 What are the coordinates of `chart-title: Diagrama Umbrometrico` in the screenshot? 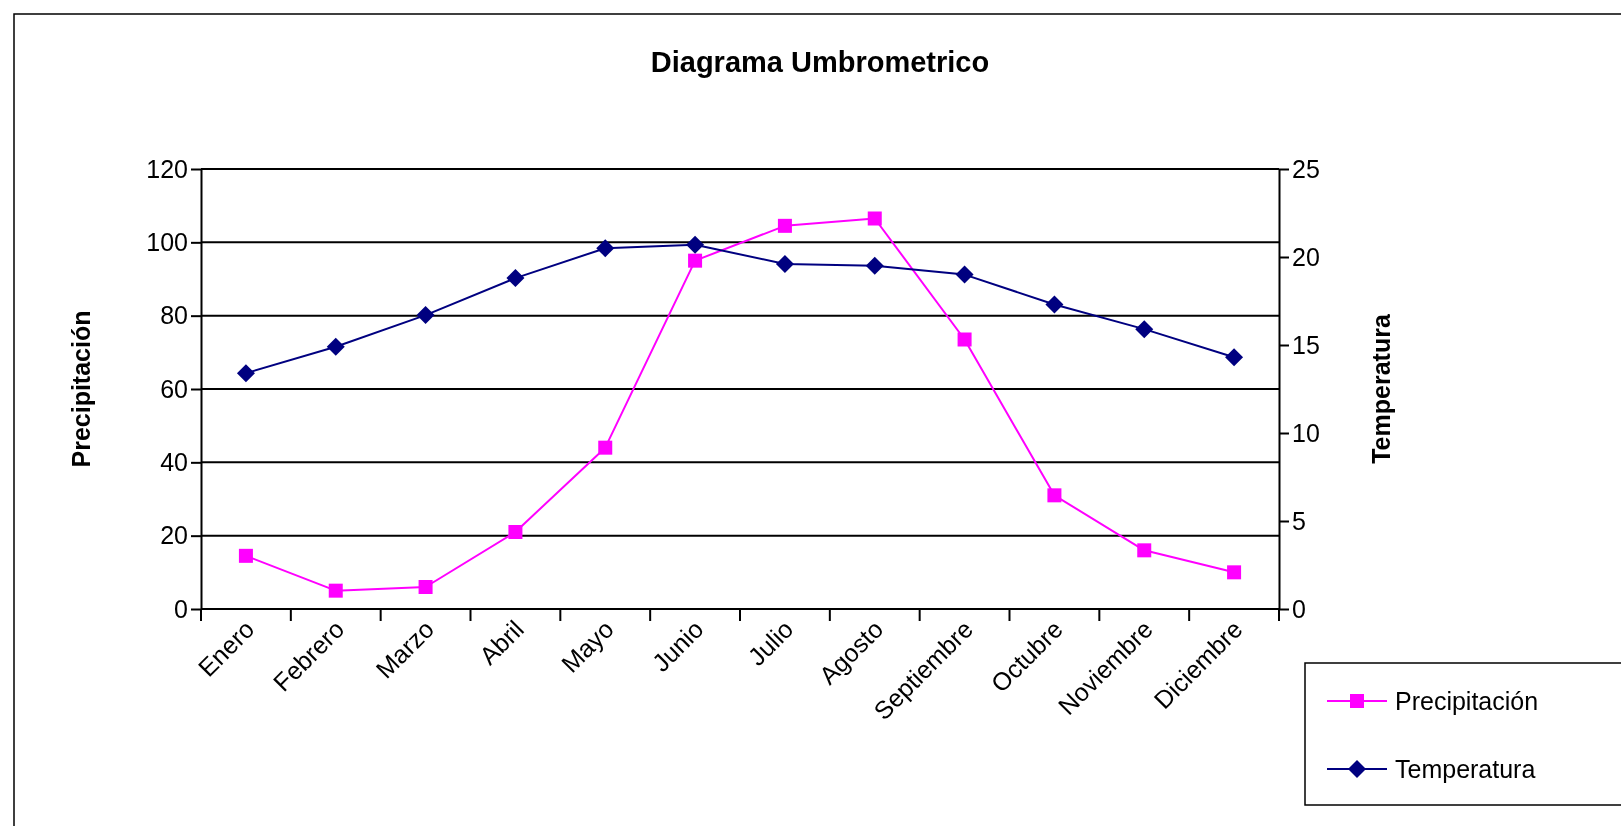 It's located at (820, 62).